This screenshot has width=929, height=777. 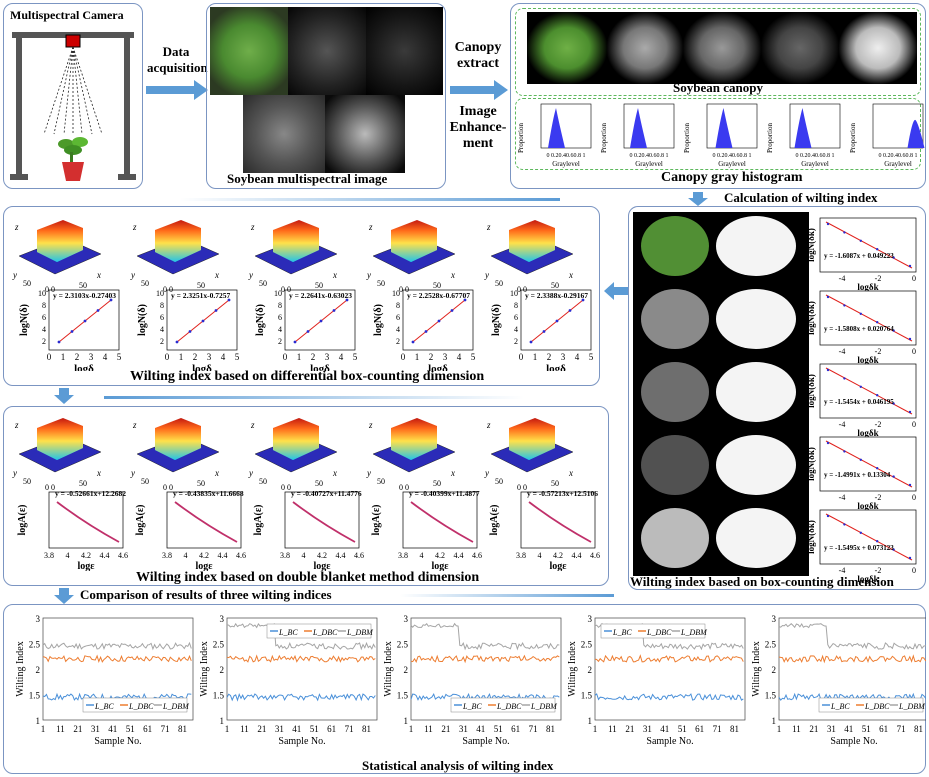 I want to click on dbc-xtick: 2, so click(x=431, y=357).